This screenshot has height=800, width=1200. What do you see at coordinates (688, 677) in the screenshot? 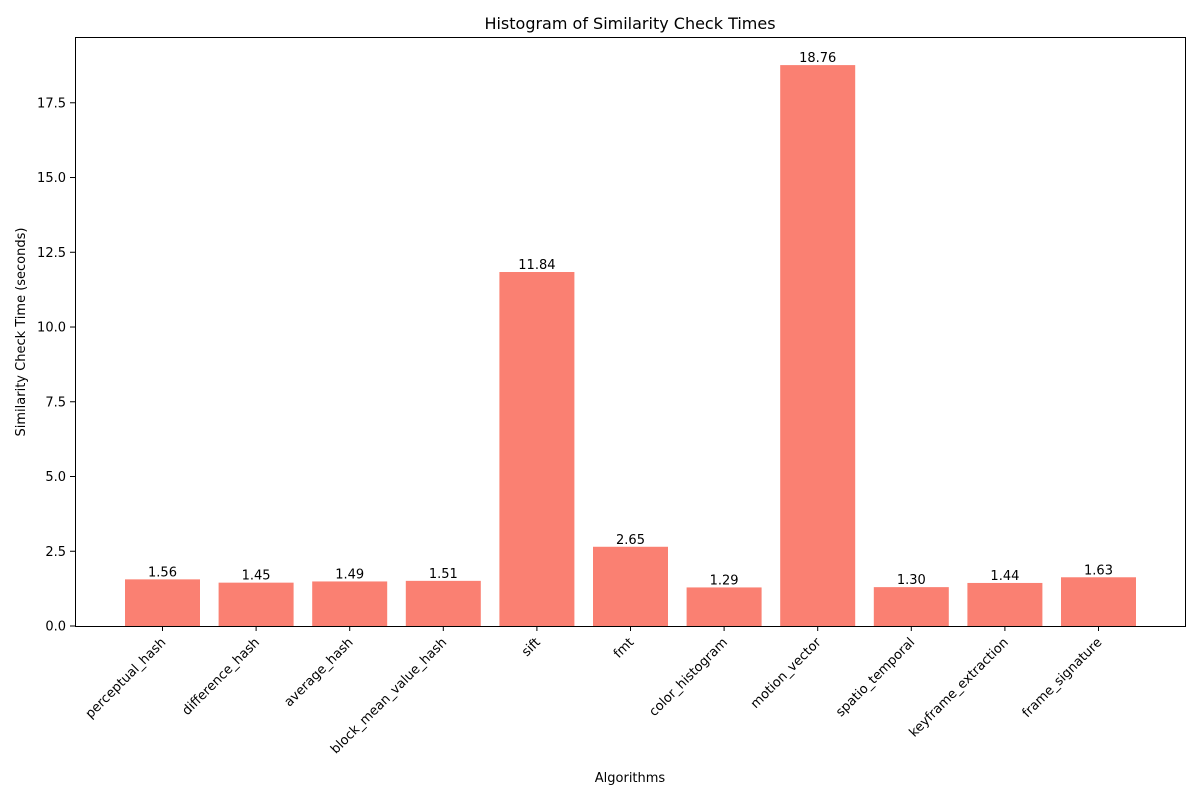
I see `x-tick-label: color_histogram` at bounding box center [688, 677].